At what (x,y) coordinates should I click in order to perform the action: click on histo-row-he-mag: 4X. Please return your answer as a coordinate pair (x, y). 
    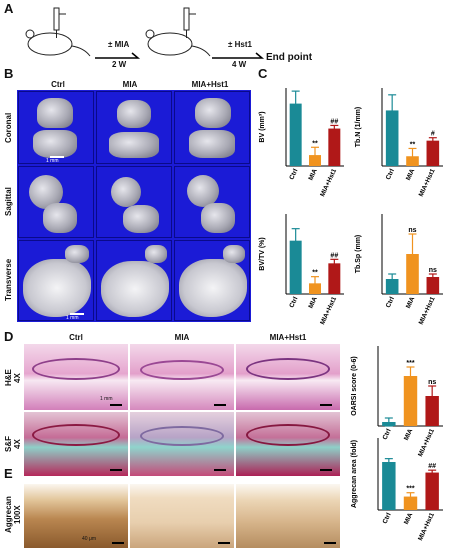
    Looking at the image, I should click on (17, 378).